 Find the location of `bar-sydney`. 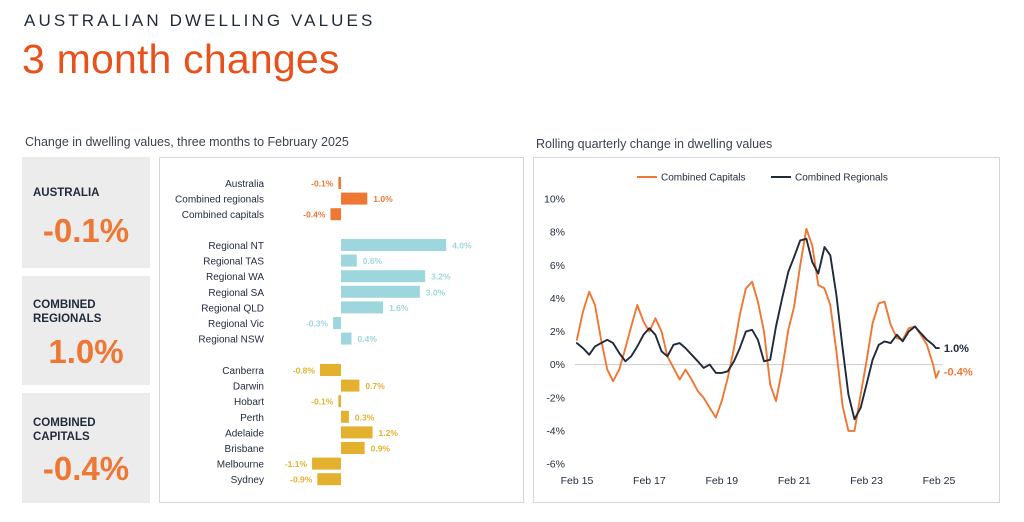

bar-sydney is located at coordinates (329, 479).